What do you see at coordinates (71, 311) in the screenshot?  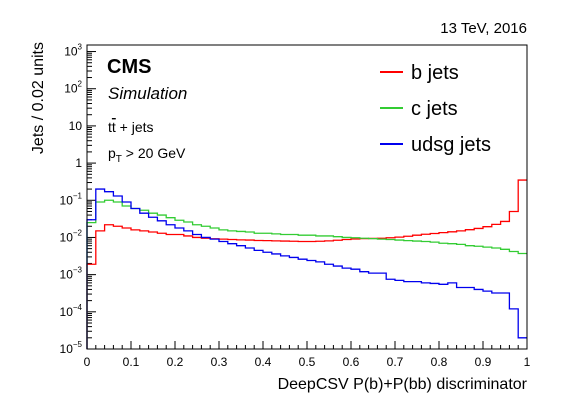 I see `y-tick-label: 10⁻⁴` at bounding box center [71, 311].